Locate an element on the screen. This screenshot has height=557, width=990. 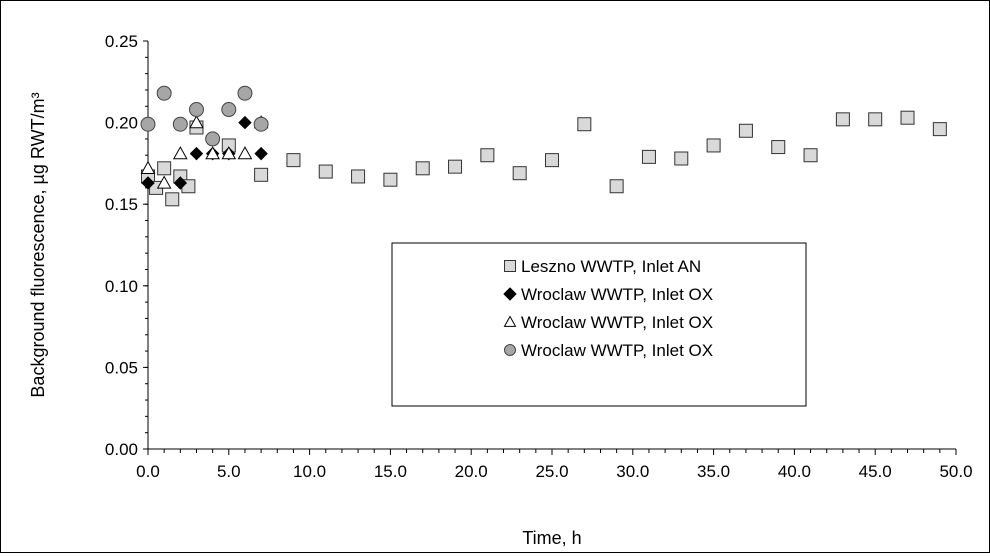
legend-box is located at coordinates (599, 324).